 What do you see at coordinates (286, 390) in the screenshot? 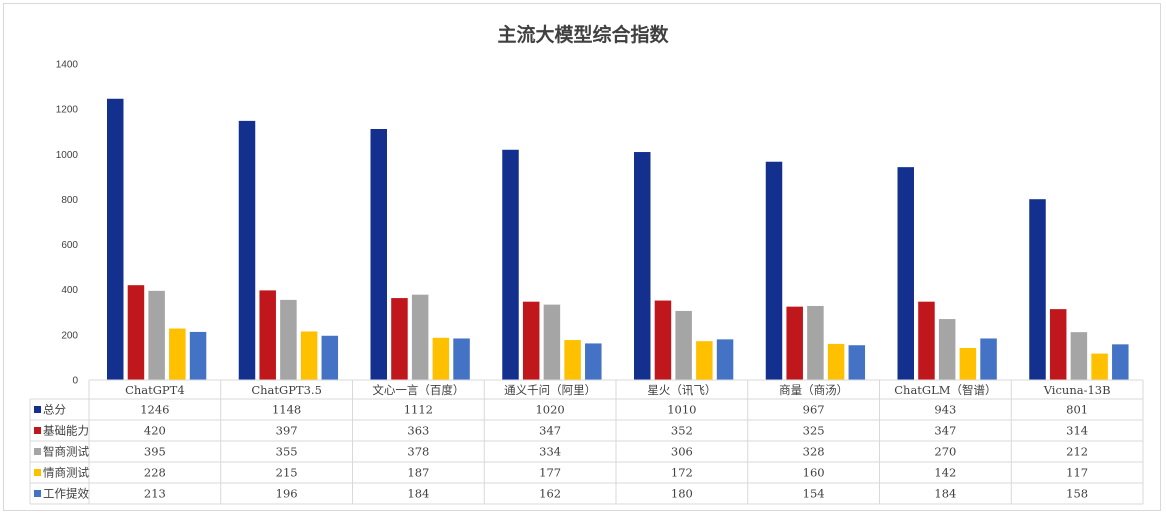
I see `category-label: ChatGPT3.5` at bounding box center [286, 390].